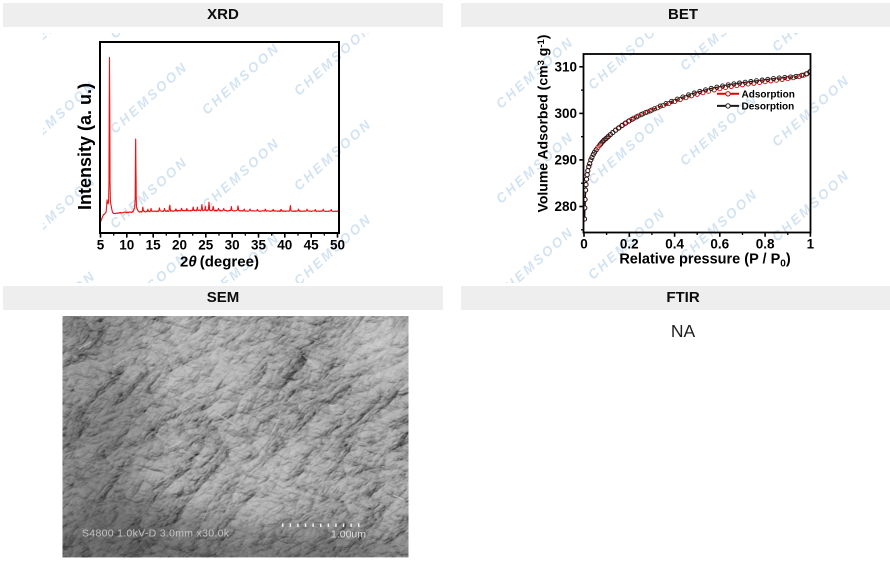  Describe the element at coordinates (348, 535) in the screenshot. I see `svg-text: 1.00um` at that location.